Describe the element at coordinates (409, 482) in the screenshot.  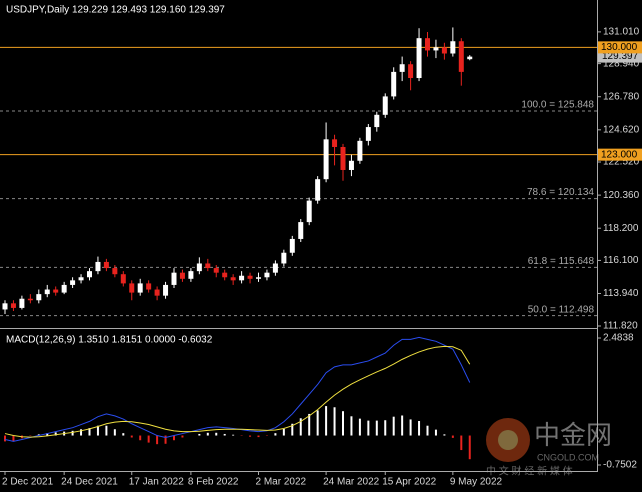
I see `x-tick-label: 15 Apr 2022` at that location.